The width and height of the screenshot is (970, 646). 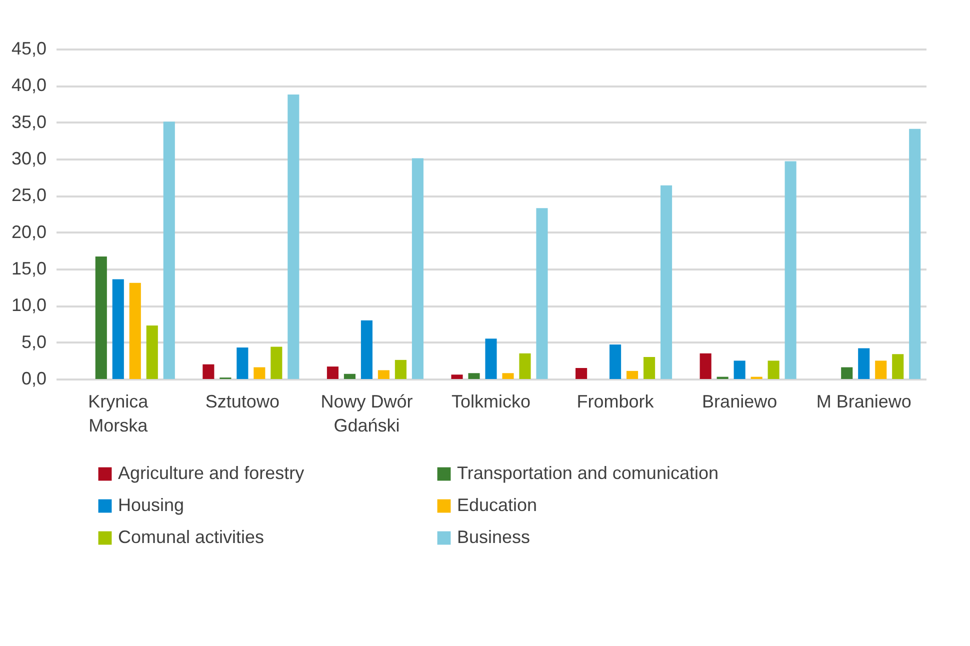 What do you see at coordinates (740, 402) in the screenshot?
I see `x-tick-label: Braniewo` at bounding box center [740, 402].